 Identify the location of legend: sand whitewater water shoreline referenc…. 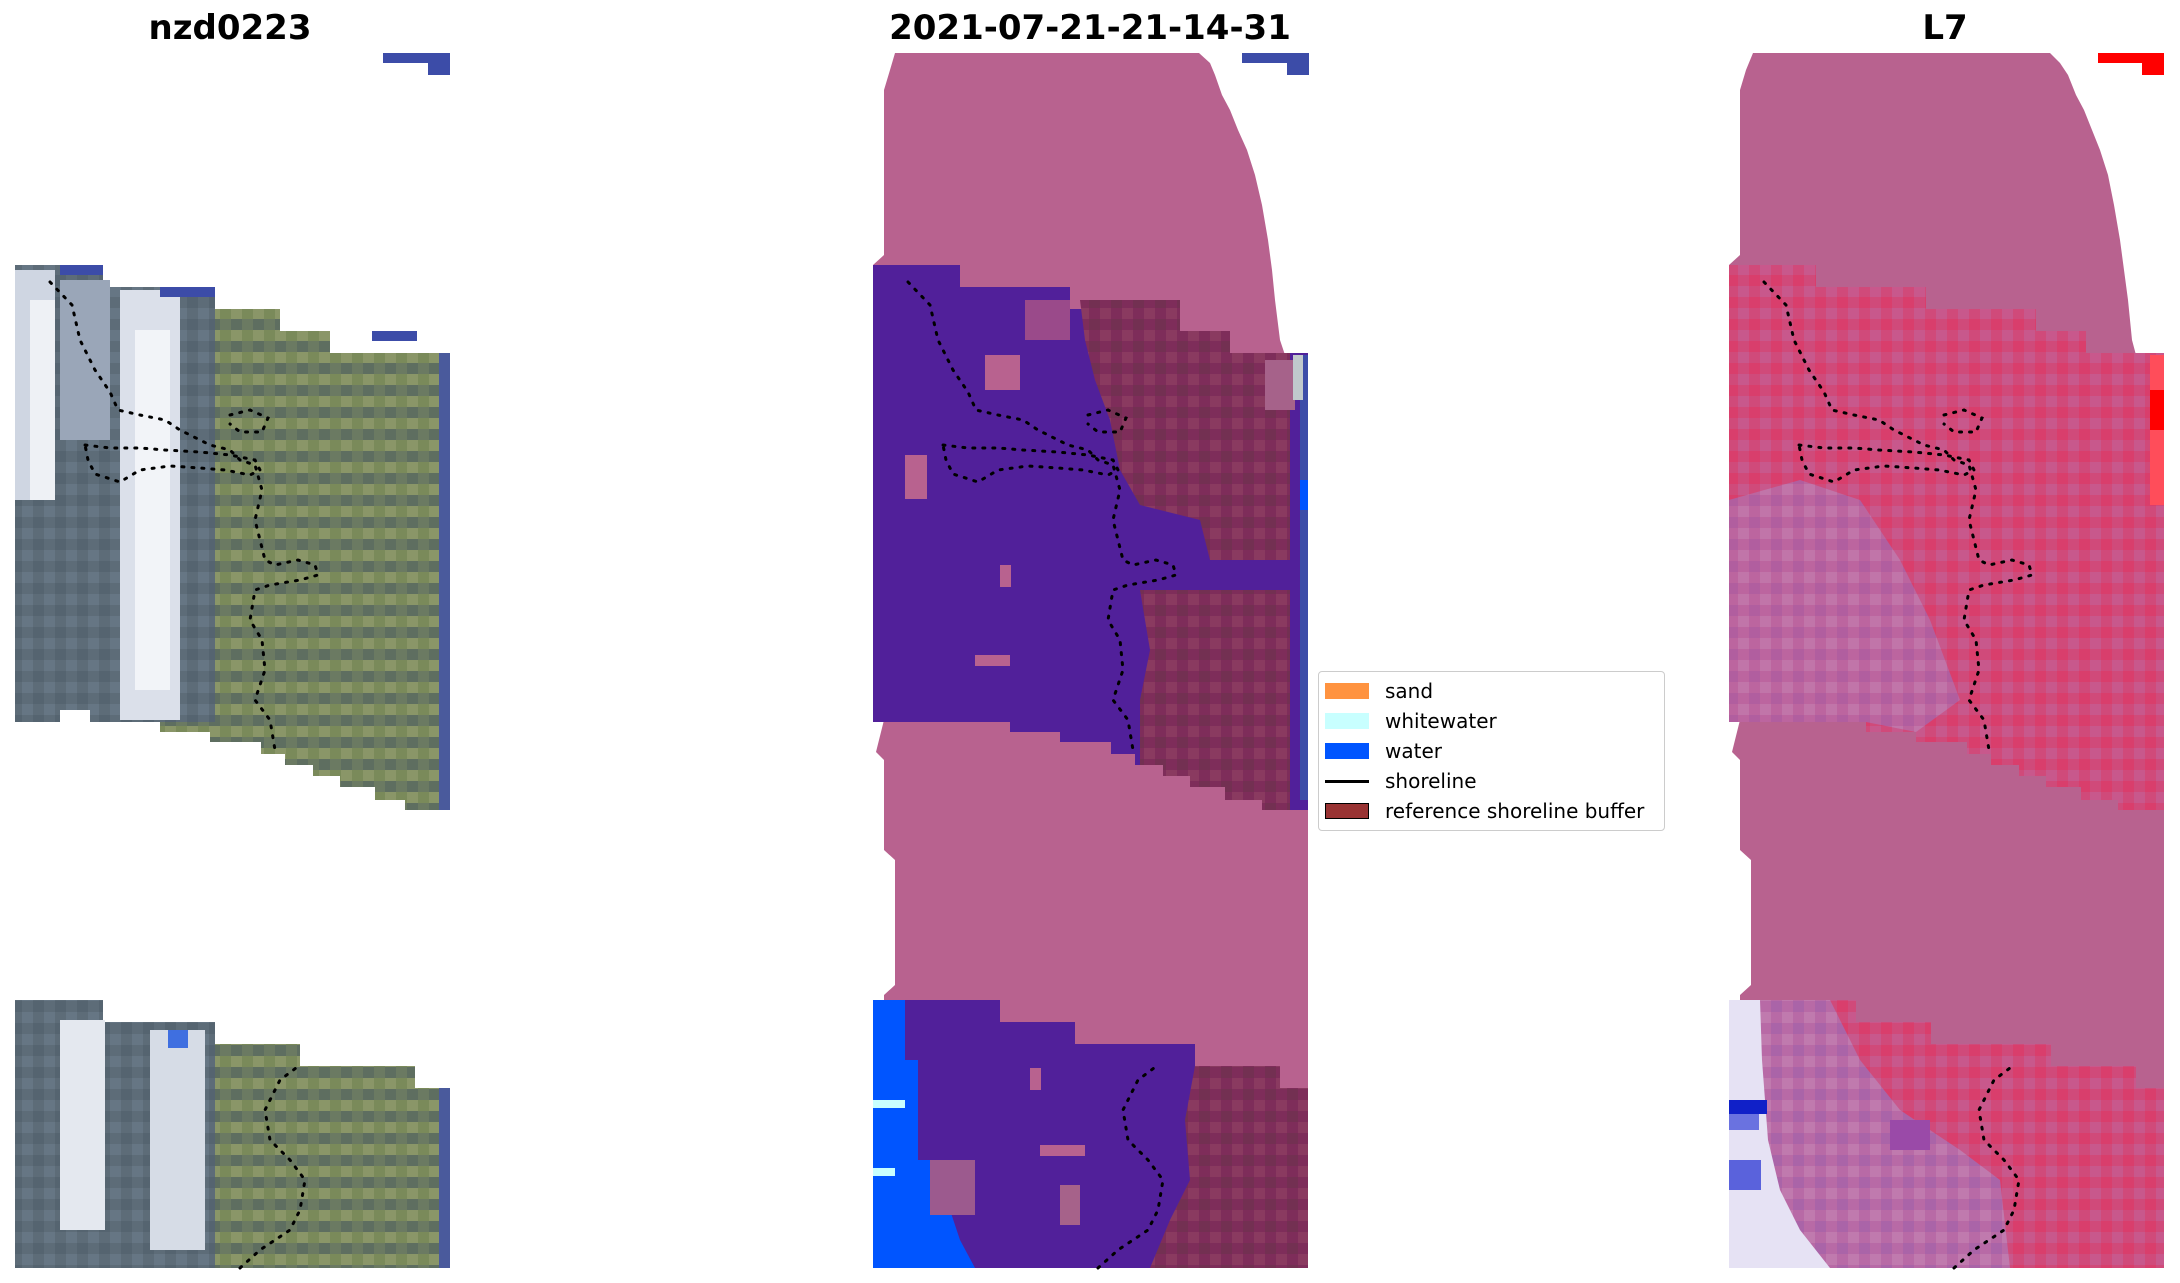
(1491, 751).